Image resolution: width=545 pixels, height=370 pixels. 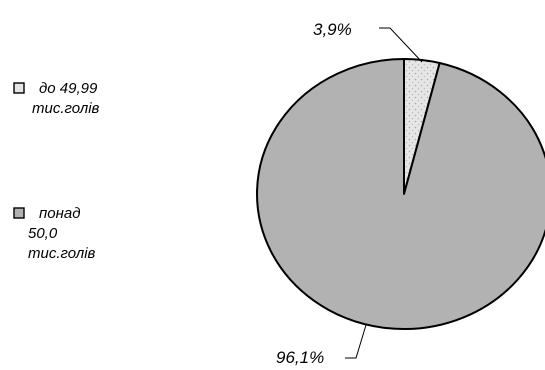 What do you see at coordinates (401, 45) in the screenshot?
I see `leader-line-small` at bounding box center [401, 45].